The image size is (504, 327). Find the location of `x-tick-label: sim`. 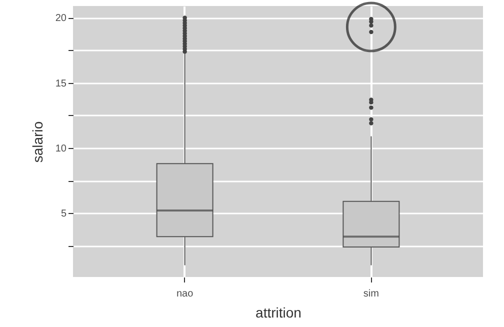

x-tick-label: sim is located at coordinates (371, 294).